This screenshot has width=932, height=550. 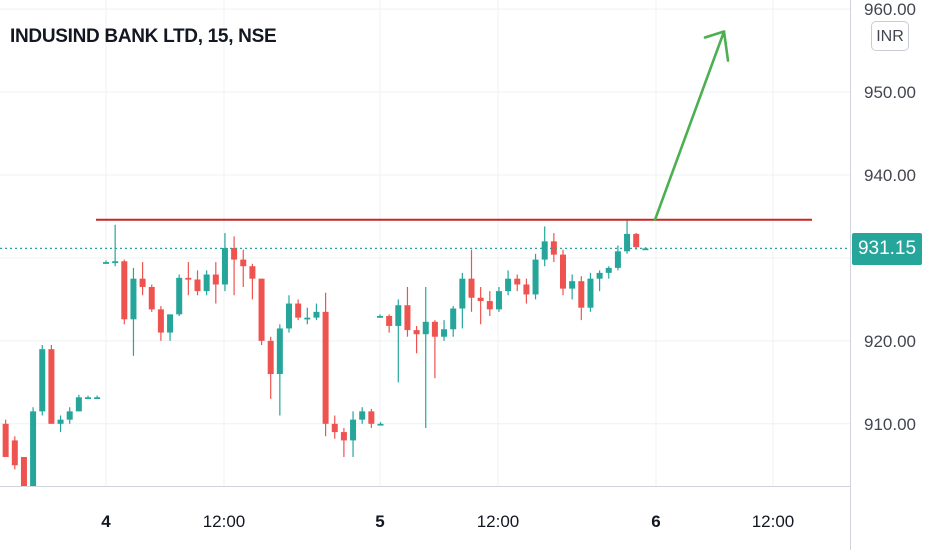 I want to click on y-tick-label: 940.00, so click(x=890, y=175).